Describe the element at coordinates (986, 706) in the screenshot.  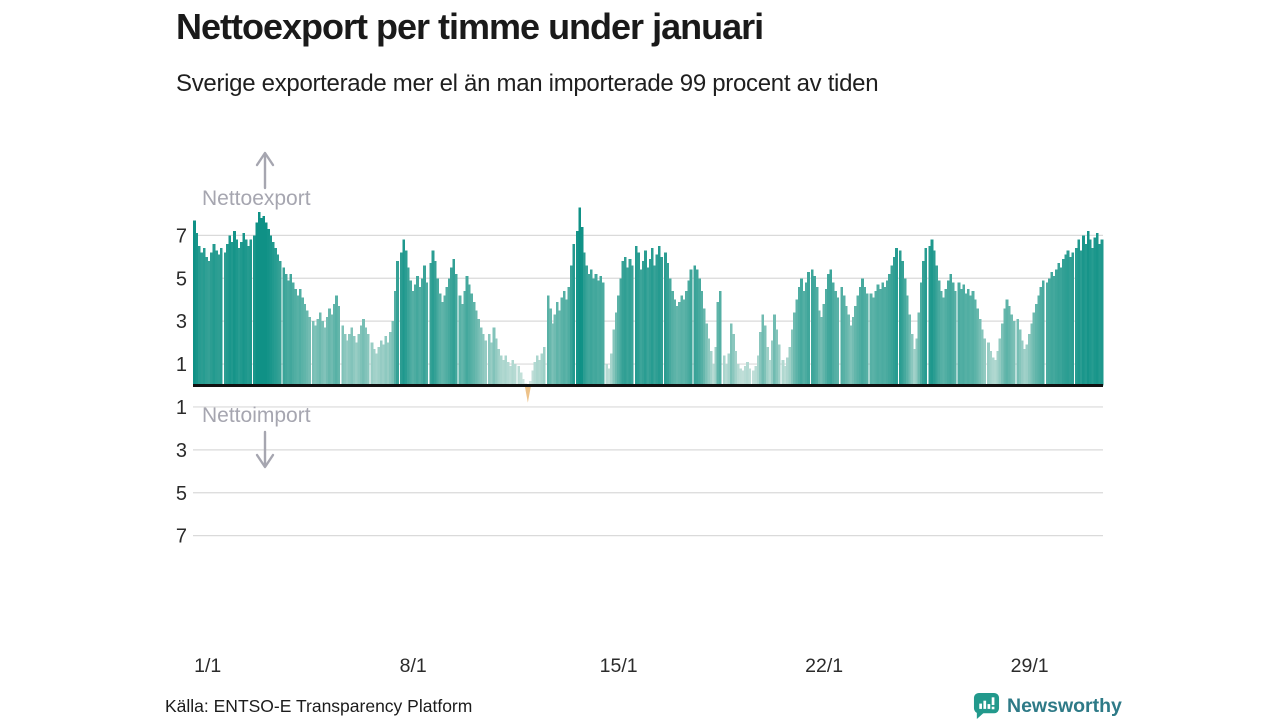
I see `newsworthy-icon` at that location.